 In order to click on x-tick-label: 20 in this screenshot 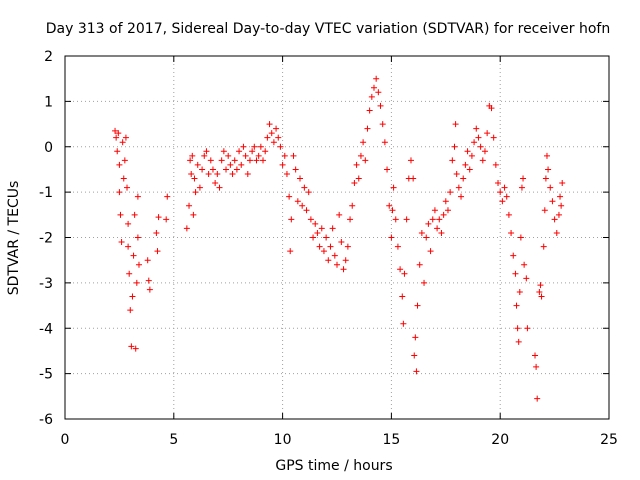, I will do `click(500, 440)`.